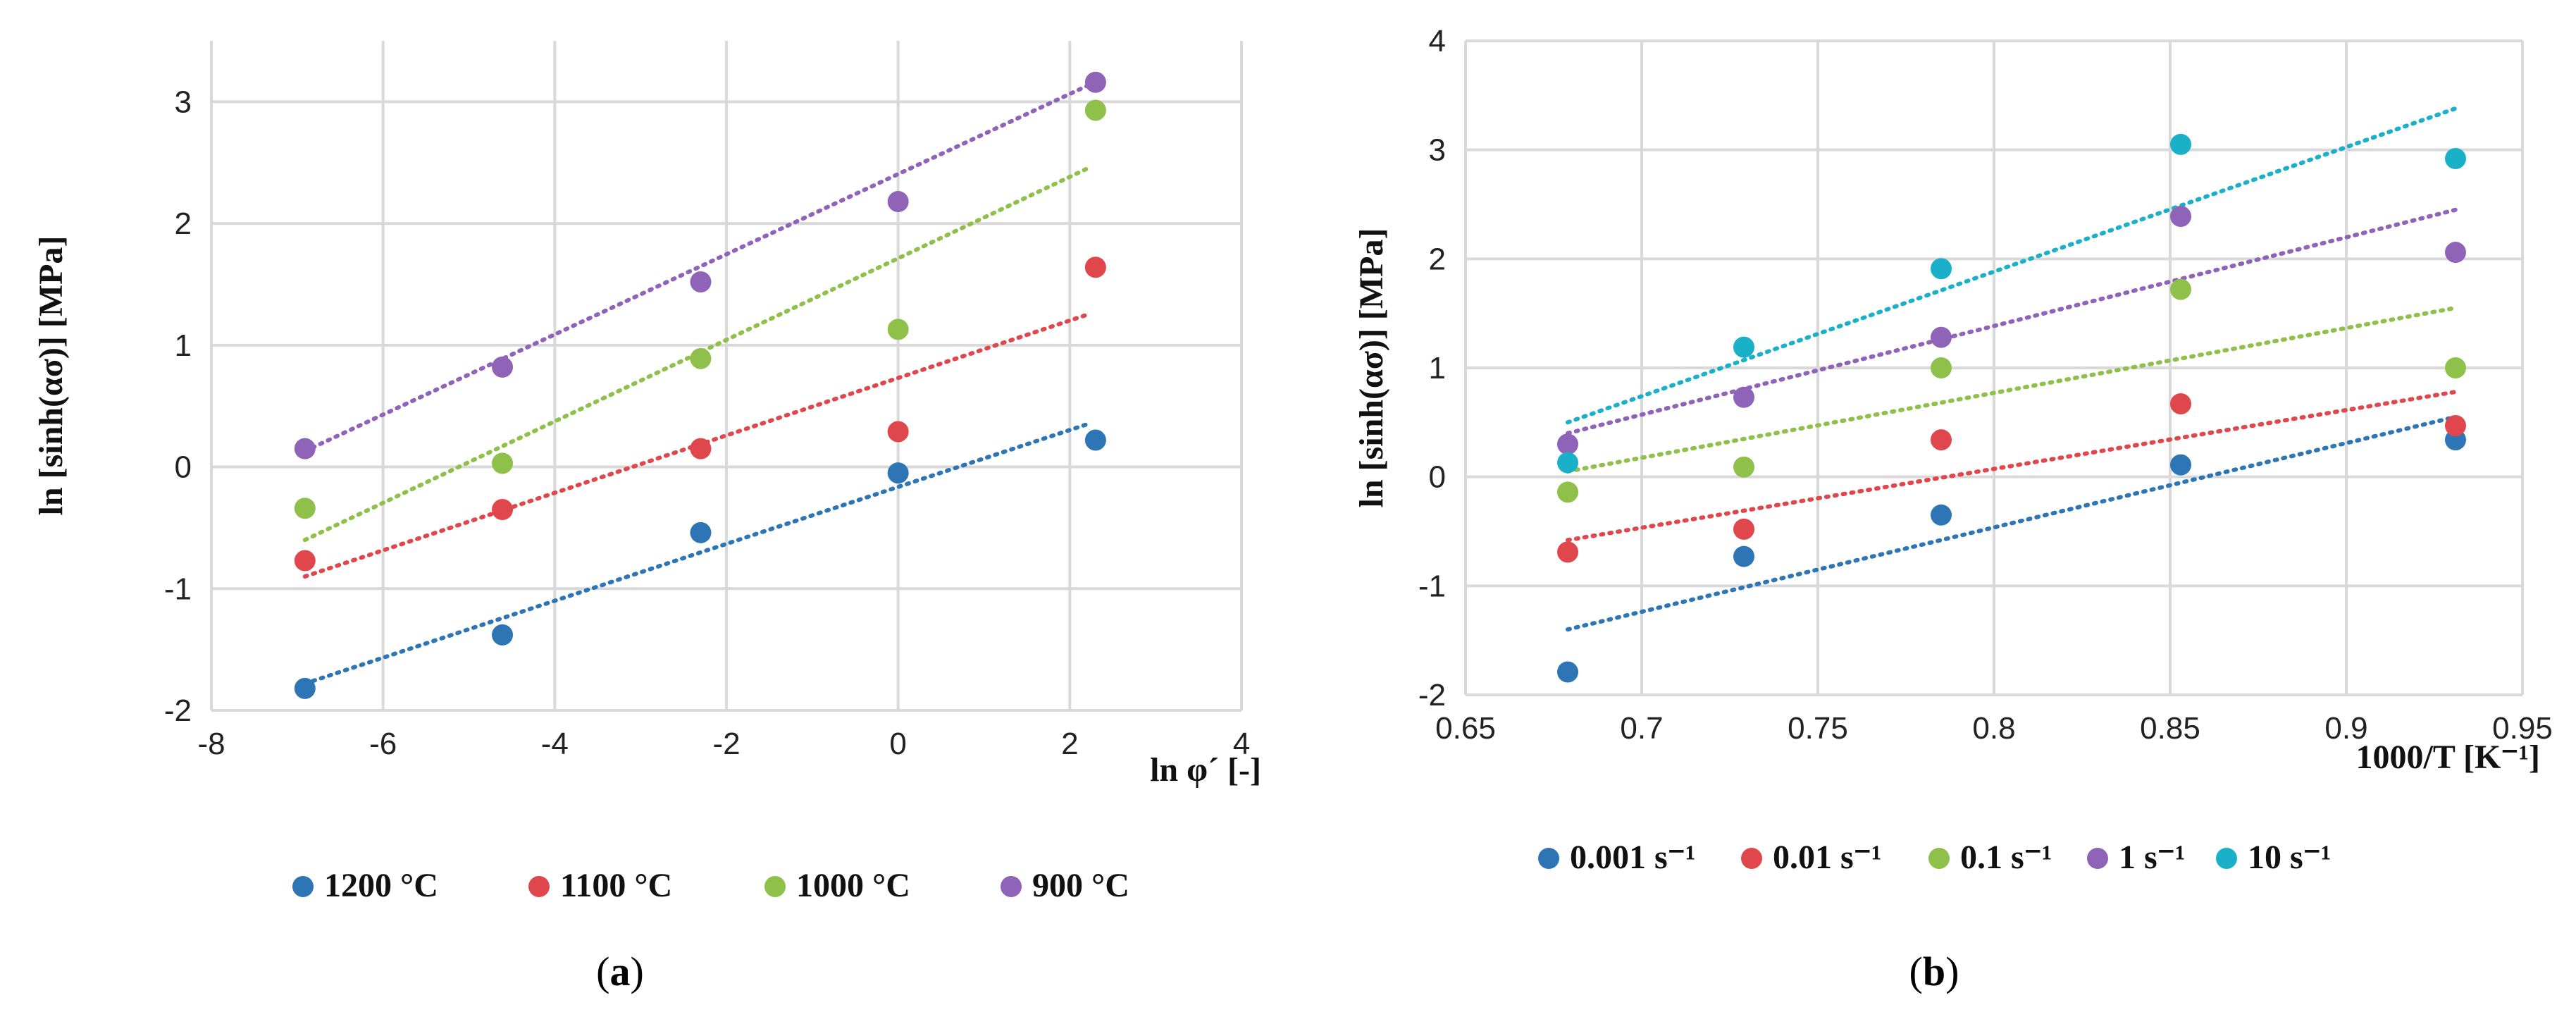  What do you see at coordinates (1934, 972) in the screenshot?
I see `panel-caption: (b)` at bounding box center [1934, 972].